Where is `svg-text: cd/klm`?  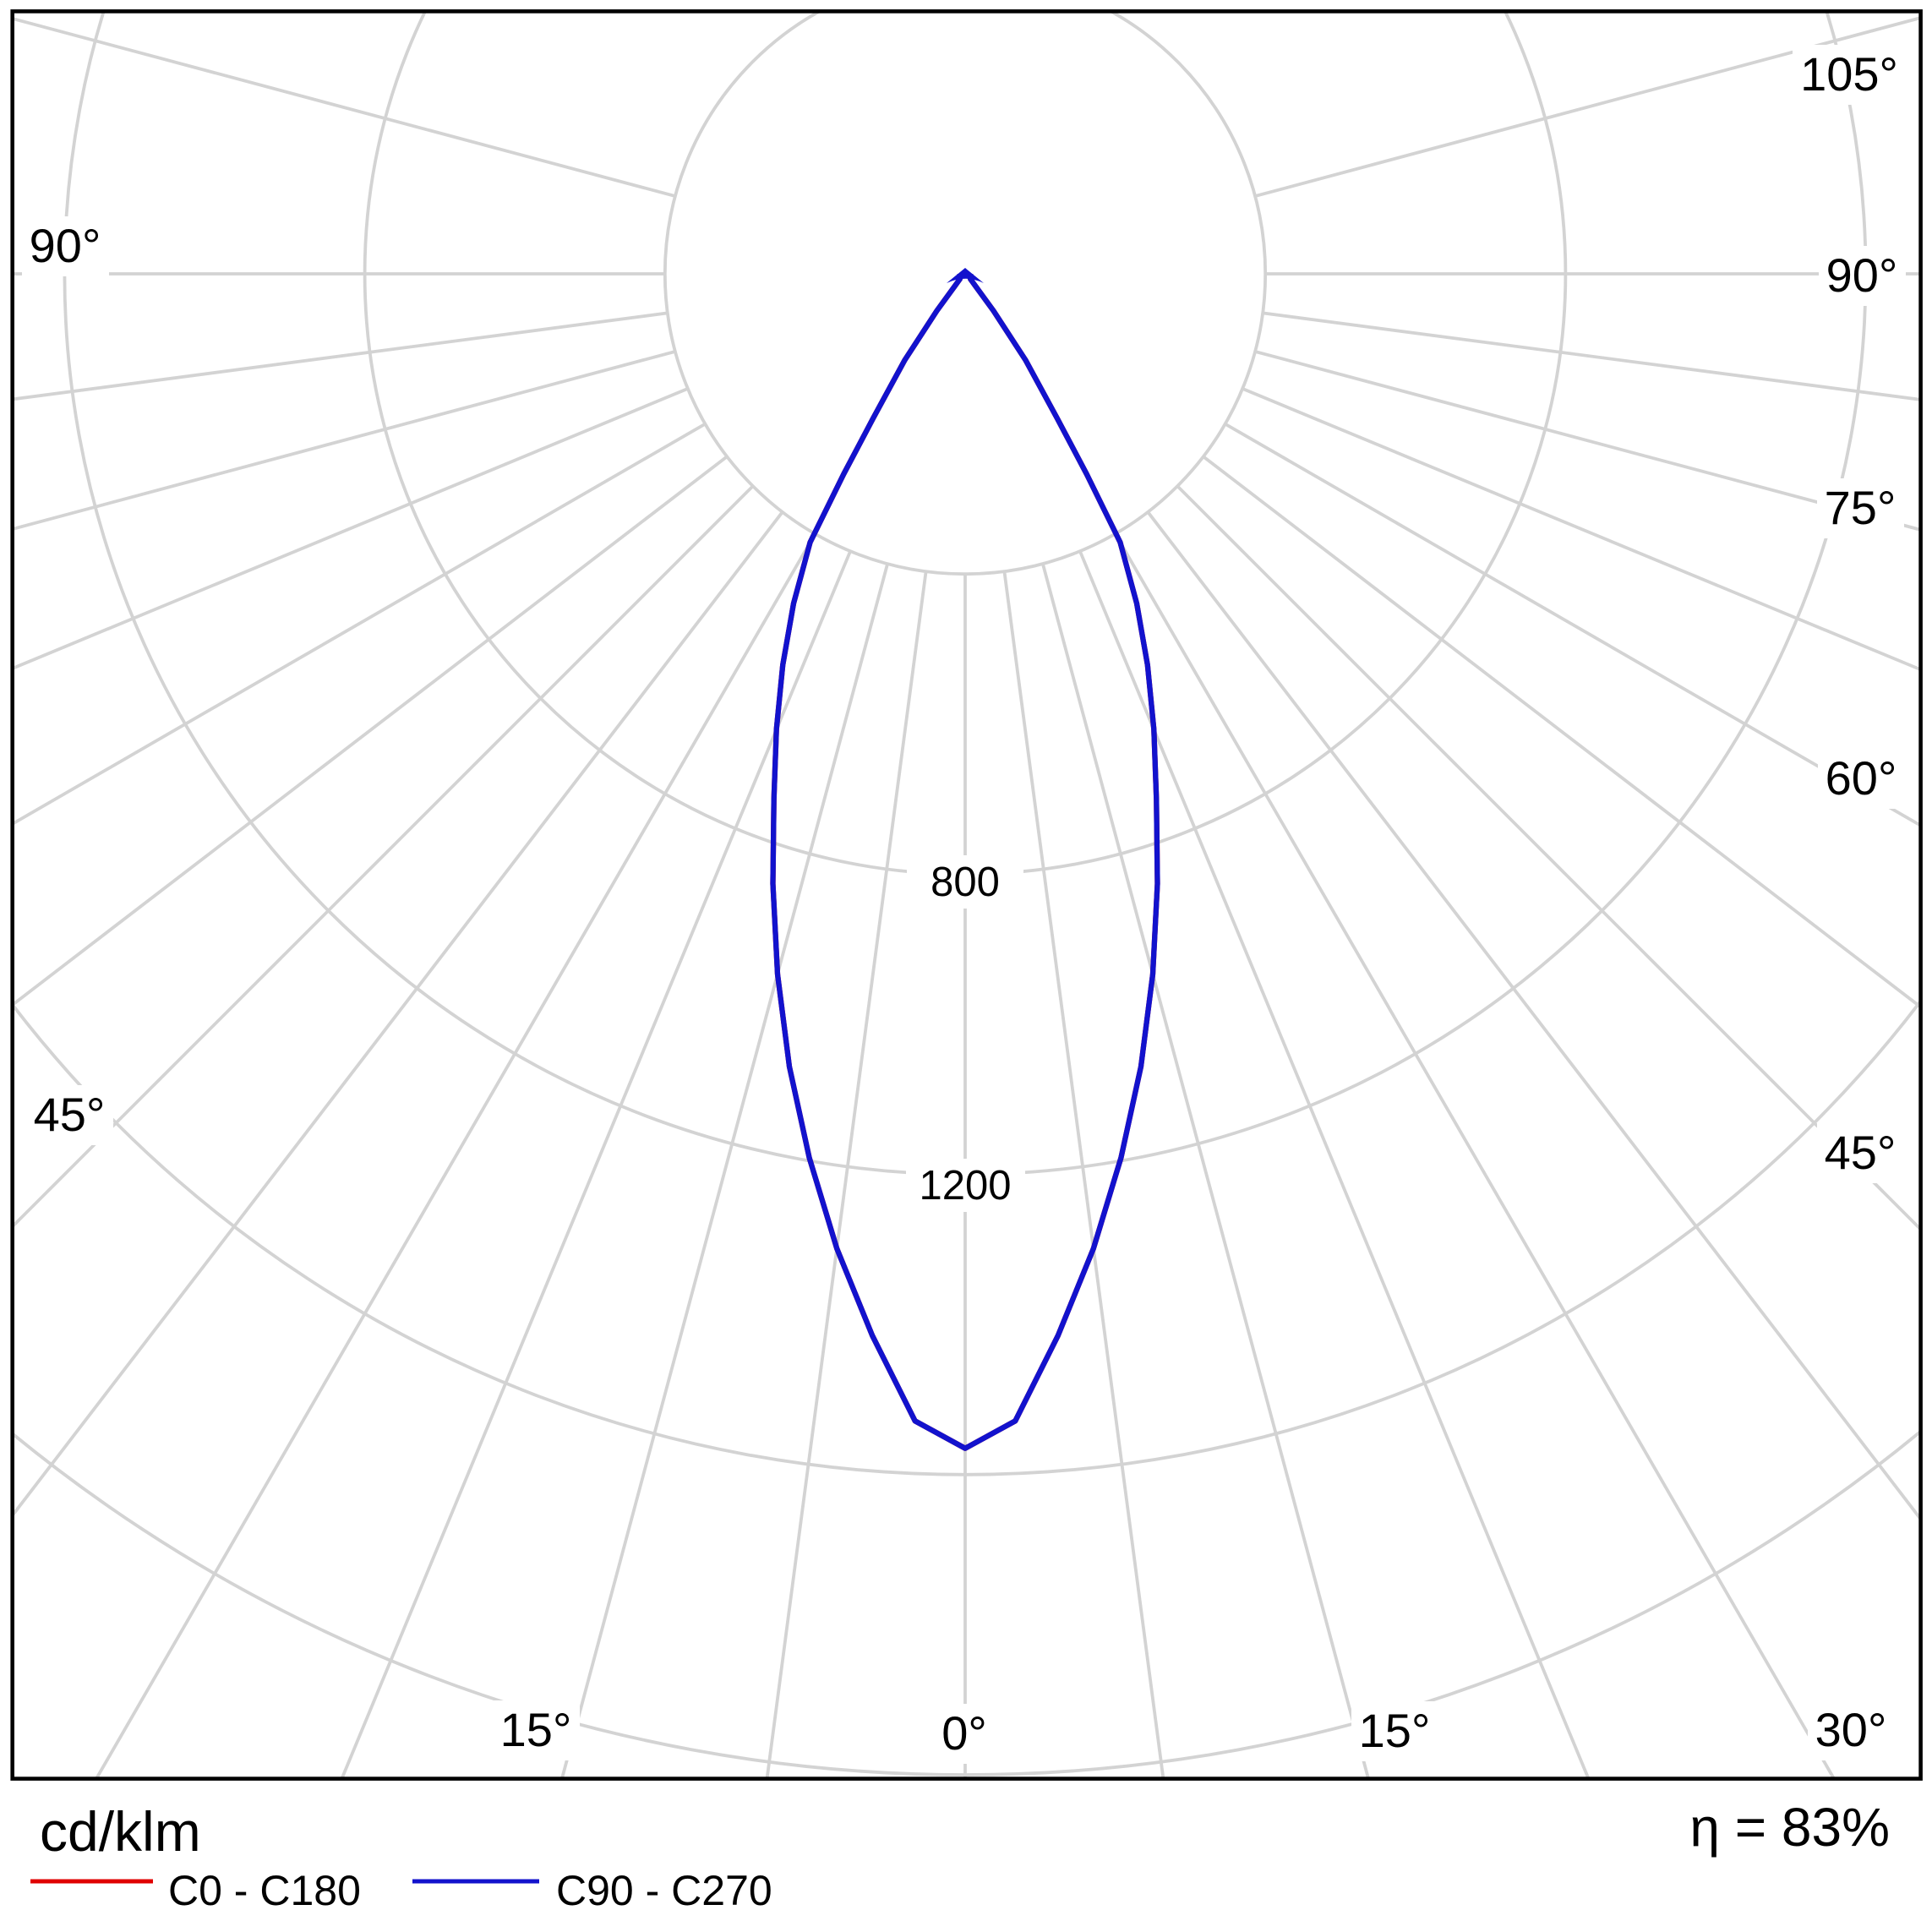
svg-text: cd/klm is located at coordinates (120, 1831).